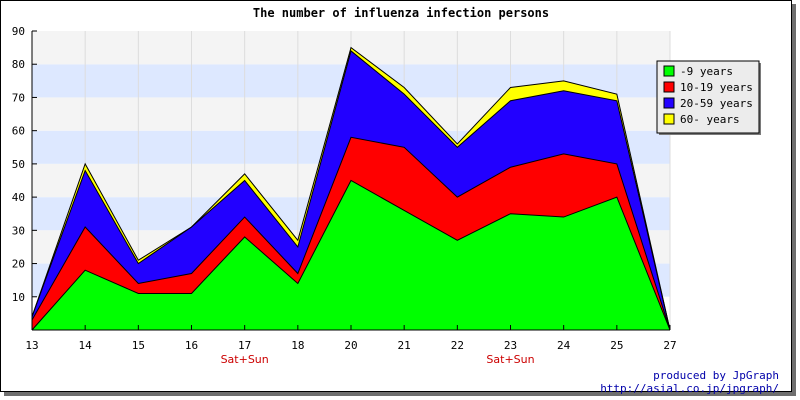  I want to click on x-tick-label: 13, so click(31, 345).